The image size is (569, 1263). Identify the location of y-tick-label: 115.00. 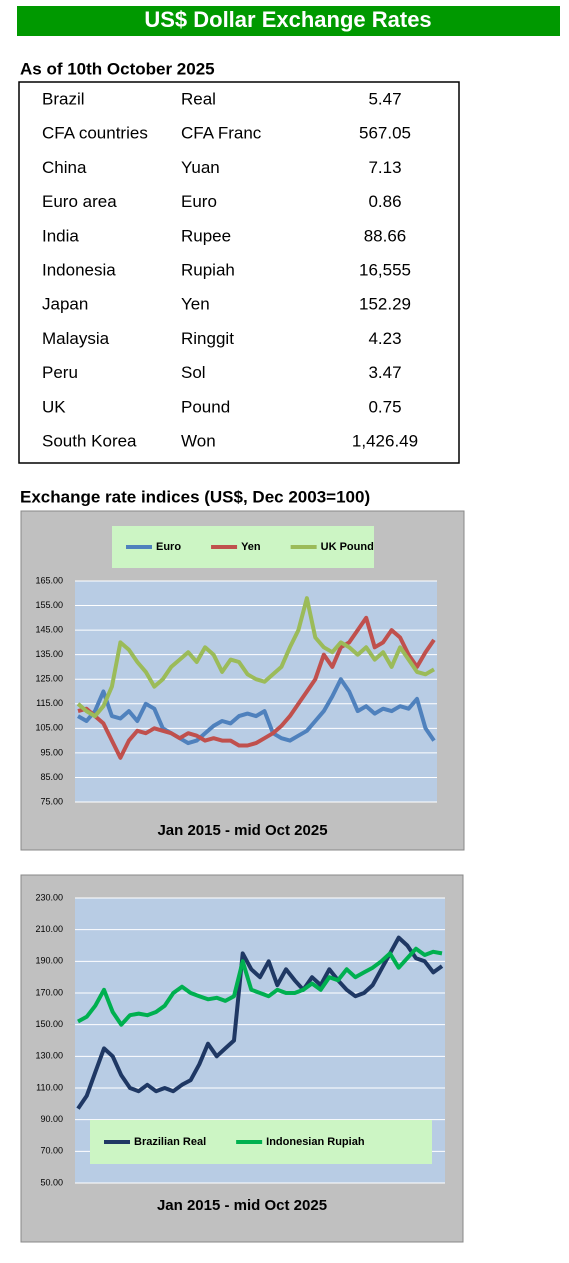
(49, 703).